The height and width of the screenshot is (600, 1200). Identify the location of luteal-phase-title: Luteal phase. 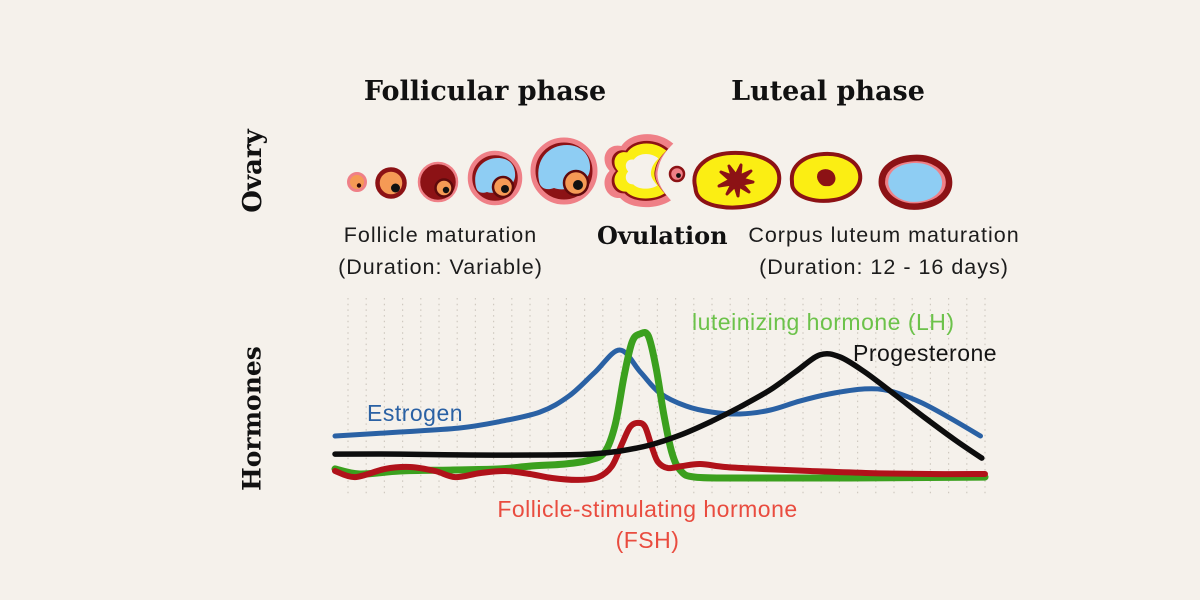
(828, 91).